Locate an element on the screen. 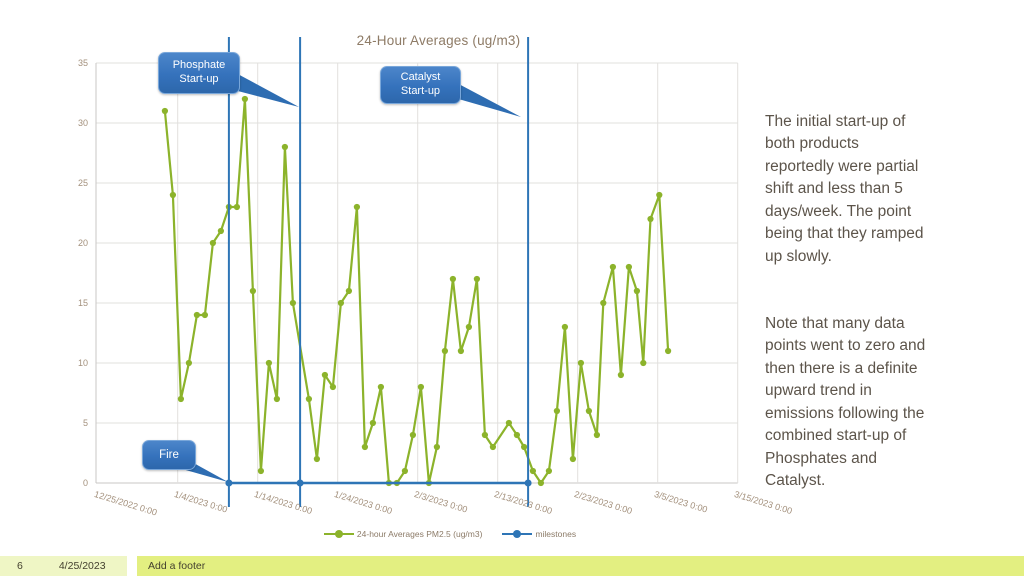 Image resolution: width=1024 pixels, height=576 pixels. legend-item-pm25: 24-hour Averages PM2.5 (ug/m3) is located at coordinates (403, 534).